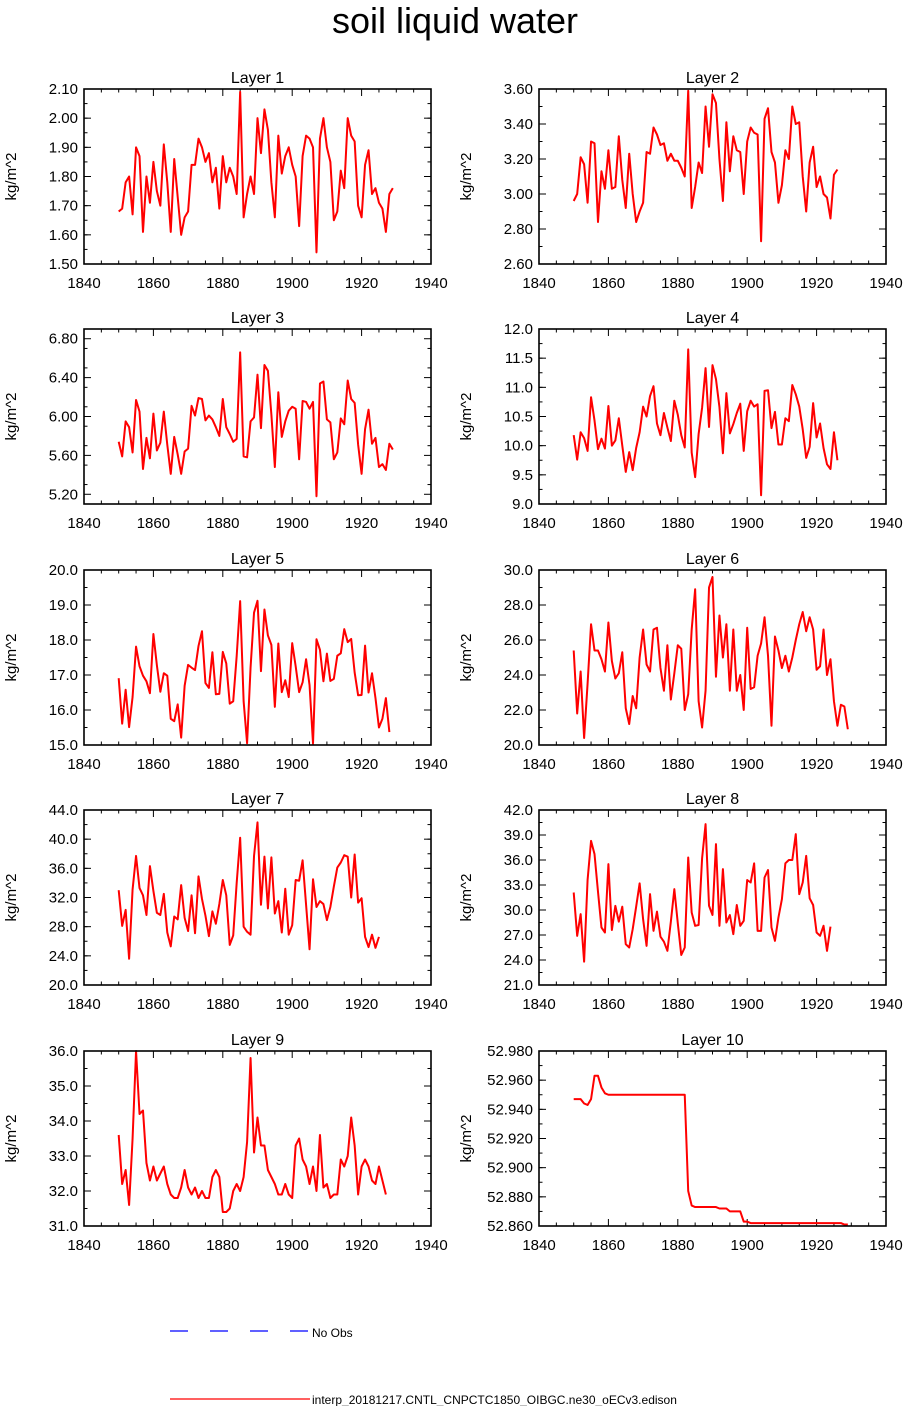 This screenshot has width=910, height=1406. What do you see at coordinates (63, 206) in the screenshot?
I see `y-tick-label: 1.70` at bounding box center [63, 206].